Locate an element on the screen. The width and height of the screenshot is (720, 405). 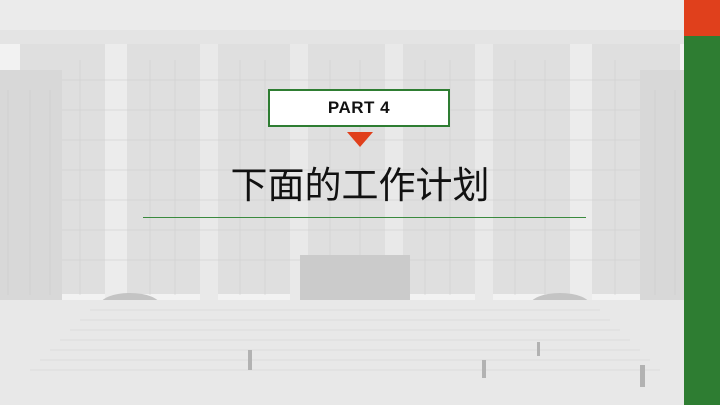
title-underline is located at coordinates (364, 217).